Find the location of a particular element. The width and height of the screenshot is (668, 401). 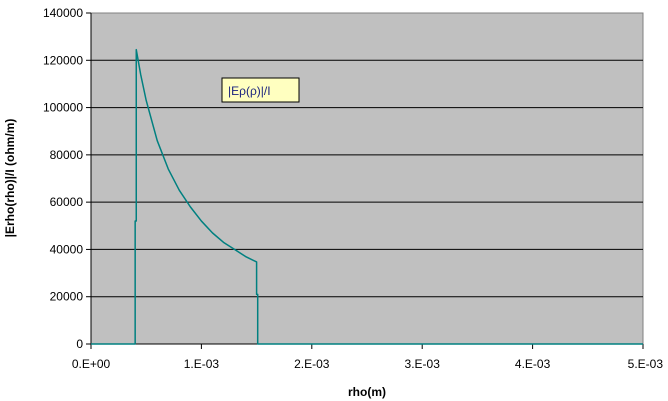

y-tick-label: 100000 is located at coordinates (63, 108).